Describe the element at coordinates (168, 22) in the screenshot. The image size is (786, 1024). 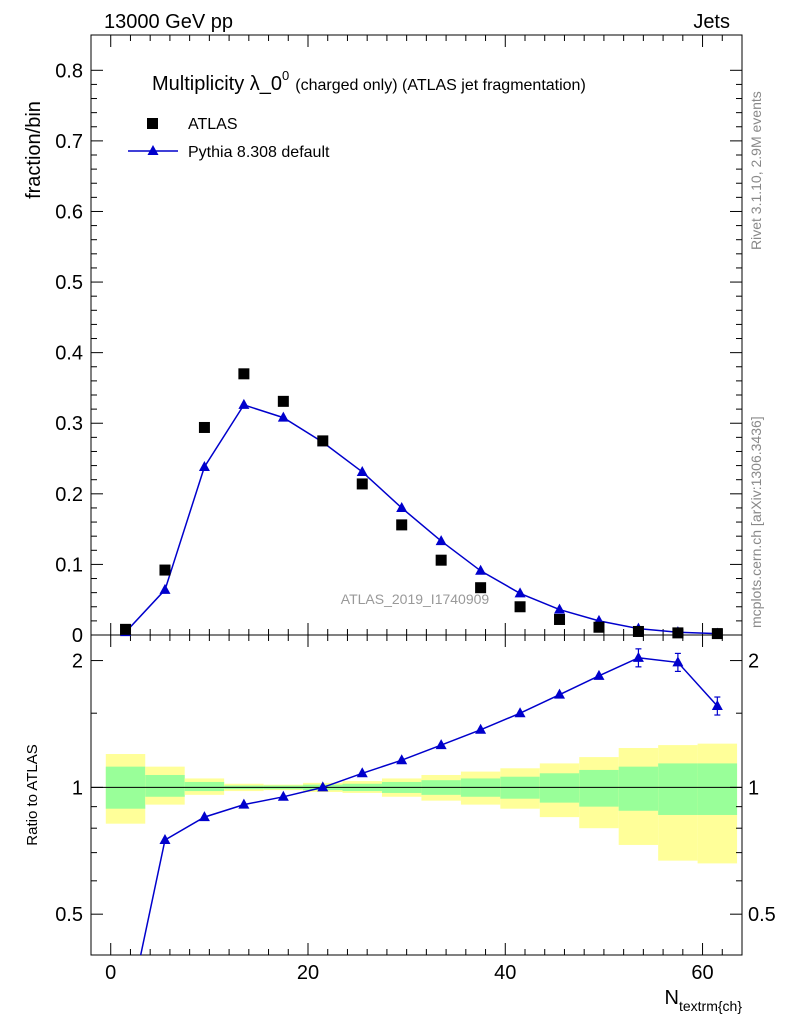
I see `header-left: 13000 GeV pp` at that location.